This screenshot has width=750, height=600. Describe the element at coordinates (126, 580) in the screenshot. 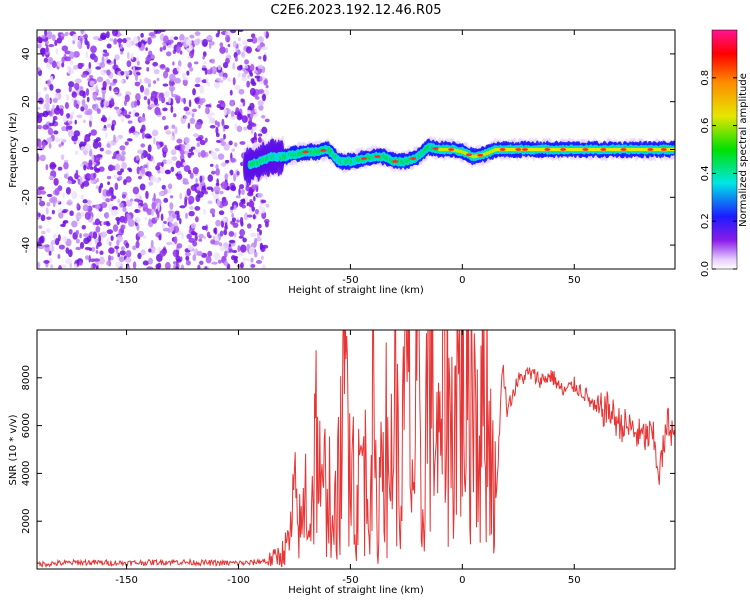

I see `x-tick-label: -150` at that location.